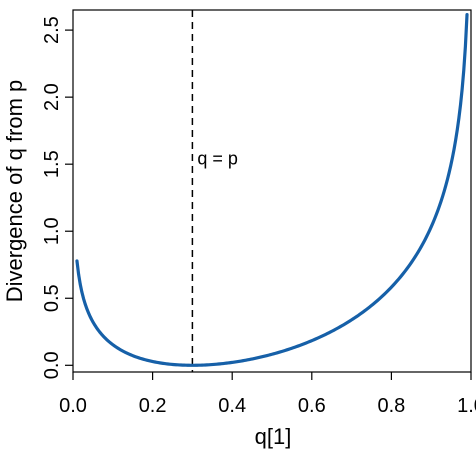 This screenshot has width=476, height=449. Describe the element at coordinates (57, 197) in the screenshot. I see `y-axis: 0.0 0.5 1.0 1.5 2.0 2.5` at that location.